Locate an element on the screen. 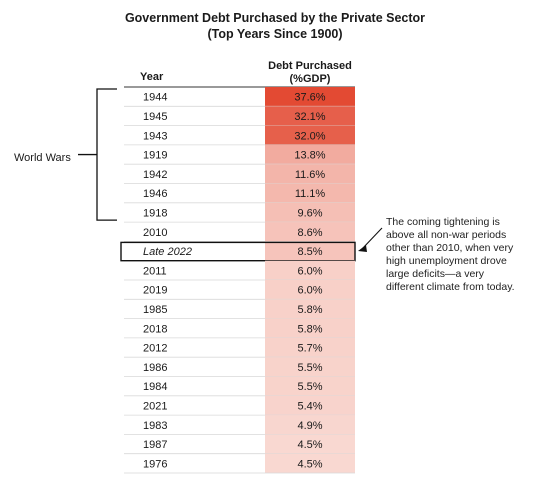 This screenshot has width=550, height=499. value-label: 4.9% is located at coordinates (309, 426).